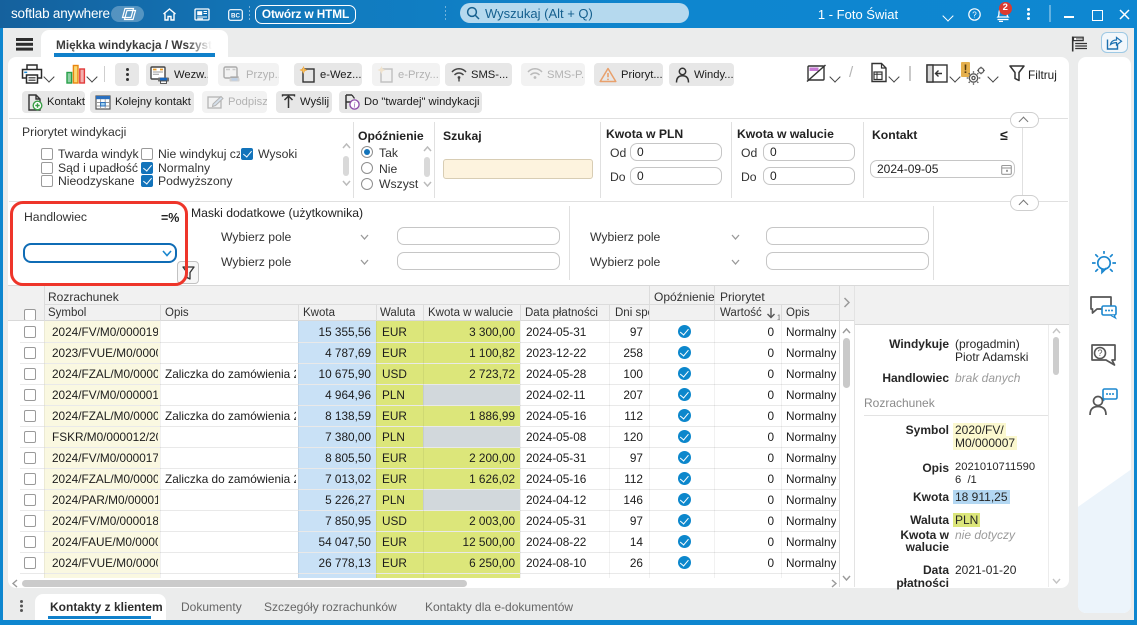  Describe the element at coordinates (354, 104) in the screenshot. I see `svg-text: i` at that location.